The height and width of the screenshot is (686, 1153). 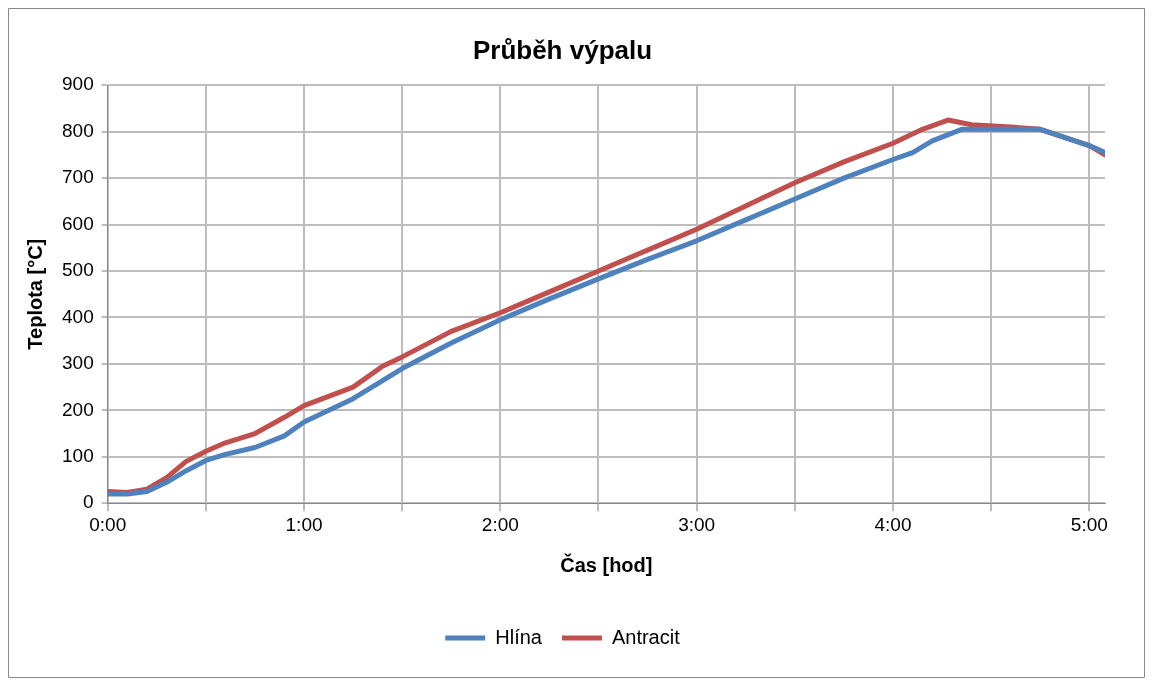 I want to click on x-axis-title: Čas [hod], so click(x=606, y=564).